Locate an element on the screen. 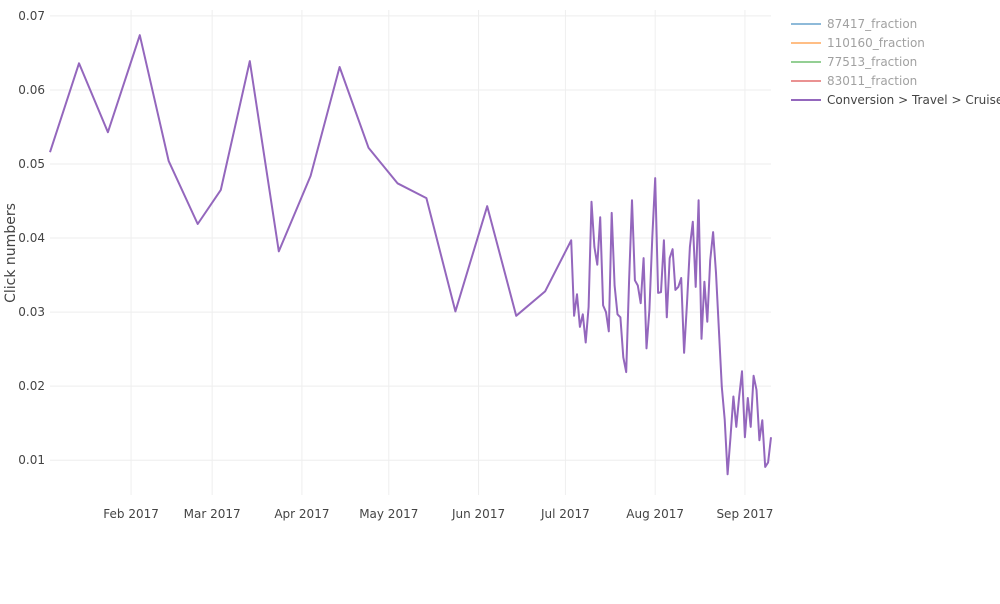 The width and height of the screenshot is (1000, 604). y-axis-ticks: 0.01 0.02 0.03 0.04 0.05 0.06 0.07 is located at coordinates (31, 238).